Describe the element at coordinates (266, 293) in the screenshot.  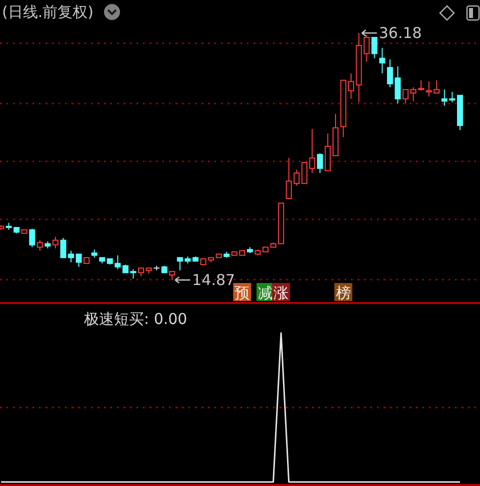
I see `text: 减` at that location.